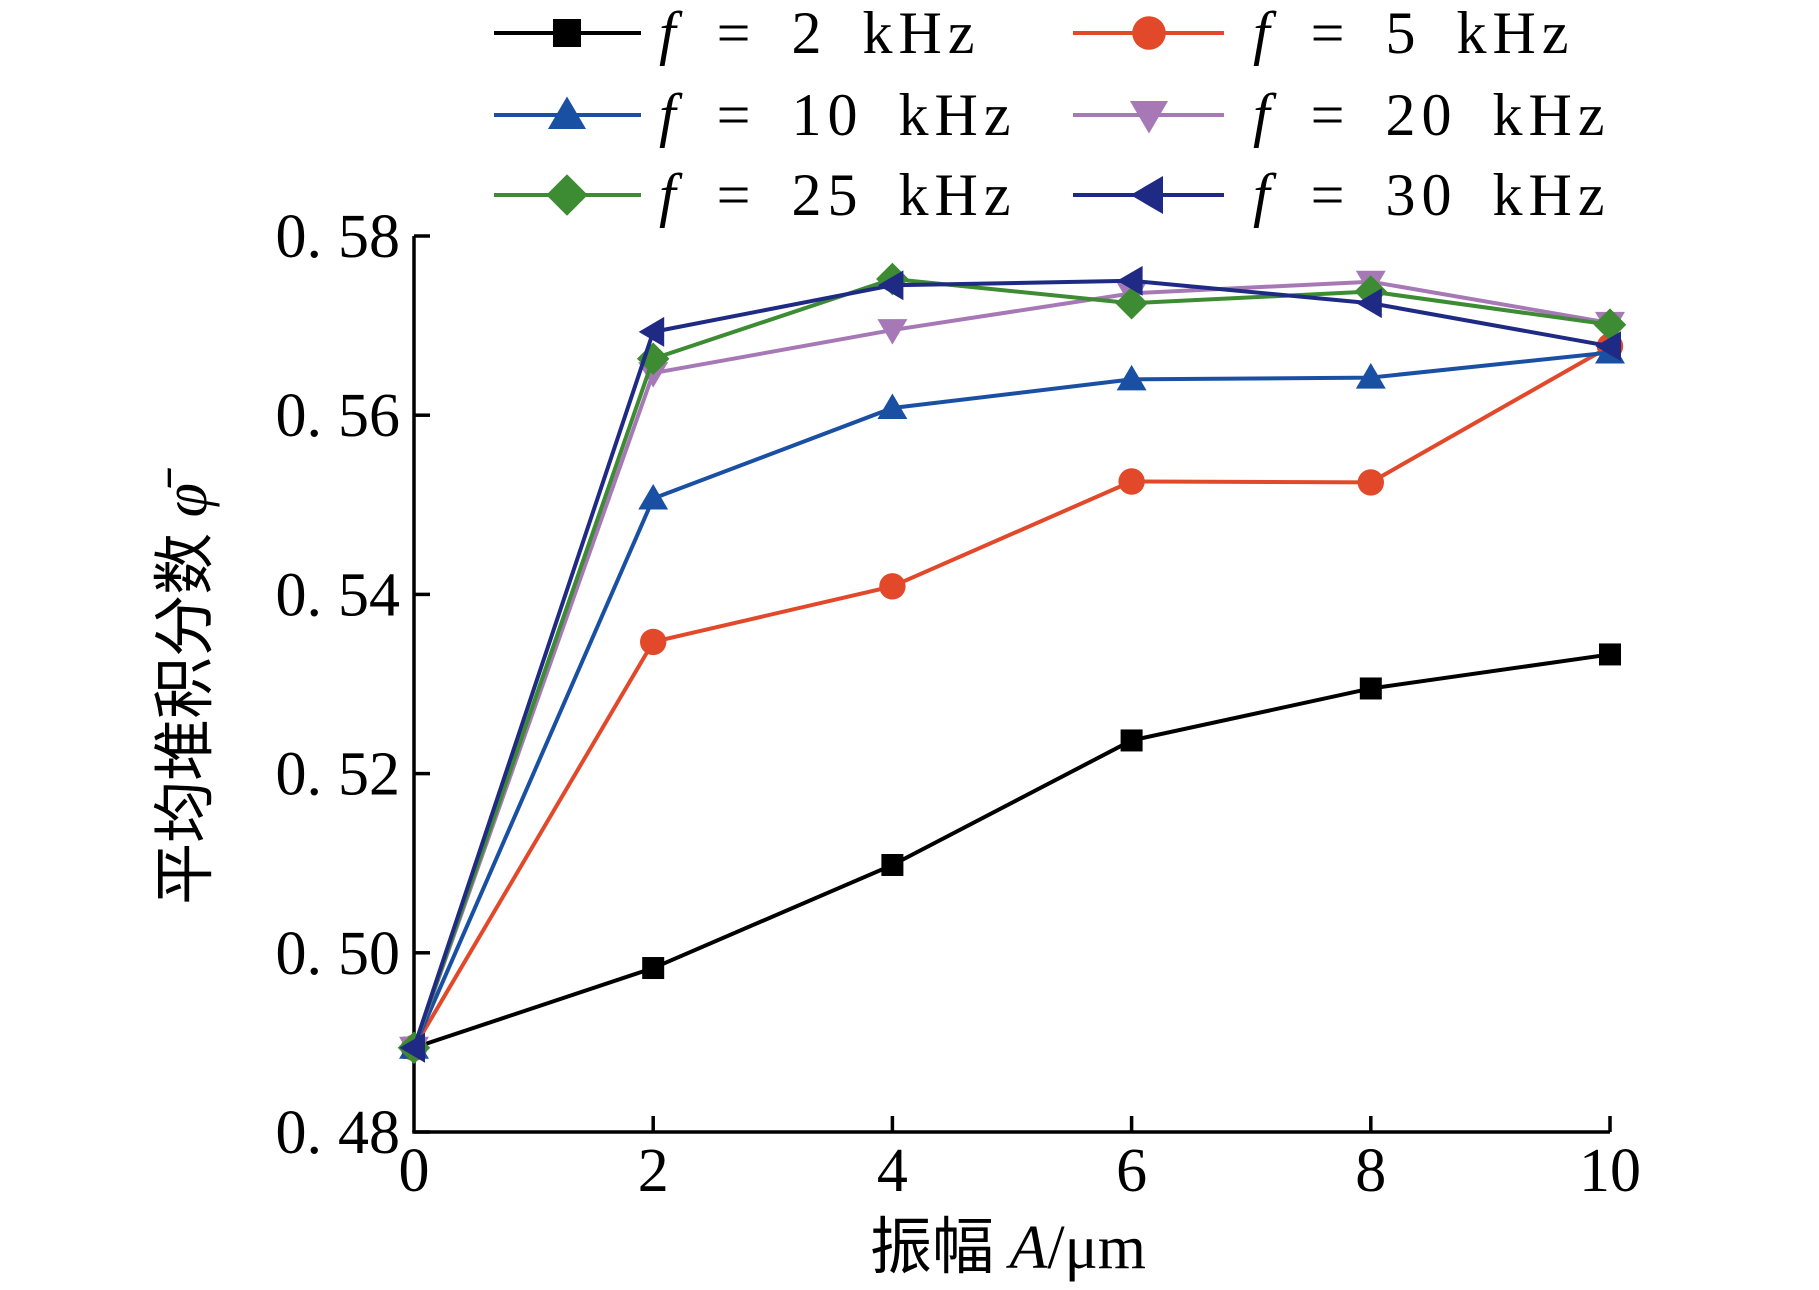 This screenshot has height=1290, width=1819. I want to click on x-tick-label: 8, so click(1370, 1171).